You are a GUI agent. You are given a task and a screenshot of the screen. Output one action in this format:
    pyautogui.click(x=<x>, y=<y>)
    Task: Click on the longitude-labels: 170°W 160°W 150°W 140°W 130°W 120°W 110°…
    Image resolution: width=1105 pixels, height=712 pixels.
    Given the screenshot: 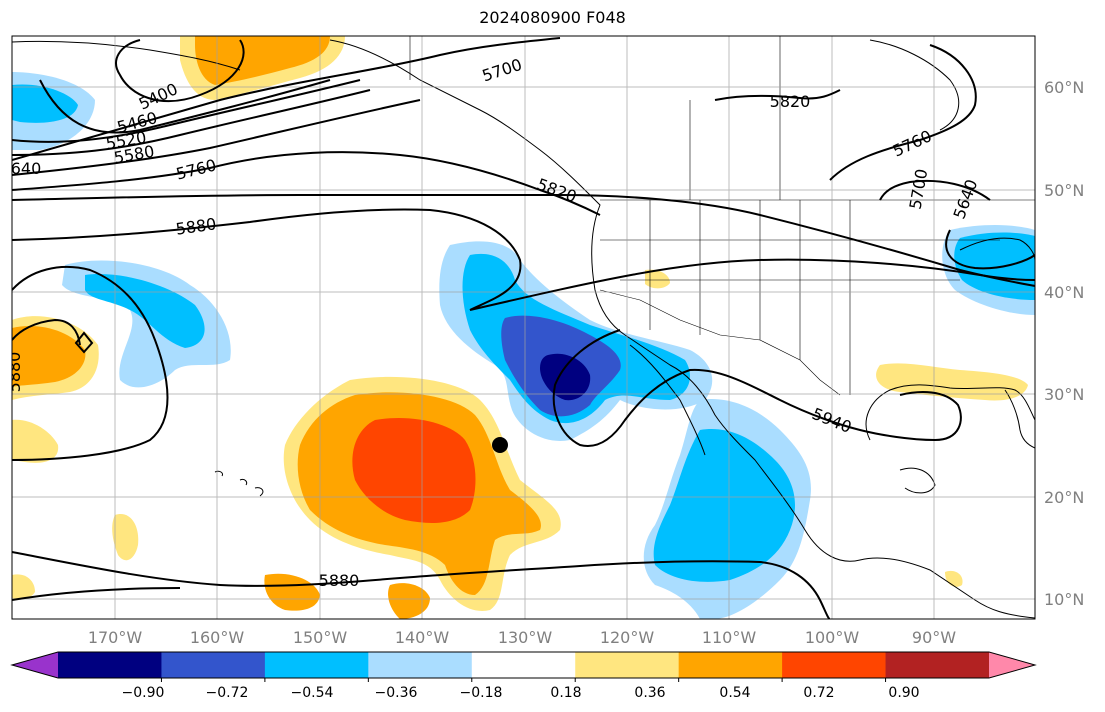 What is the action you would take?
    pyautogui.click(x=522, y=637)
    